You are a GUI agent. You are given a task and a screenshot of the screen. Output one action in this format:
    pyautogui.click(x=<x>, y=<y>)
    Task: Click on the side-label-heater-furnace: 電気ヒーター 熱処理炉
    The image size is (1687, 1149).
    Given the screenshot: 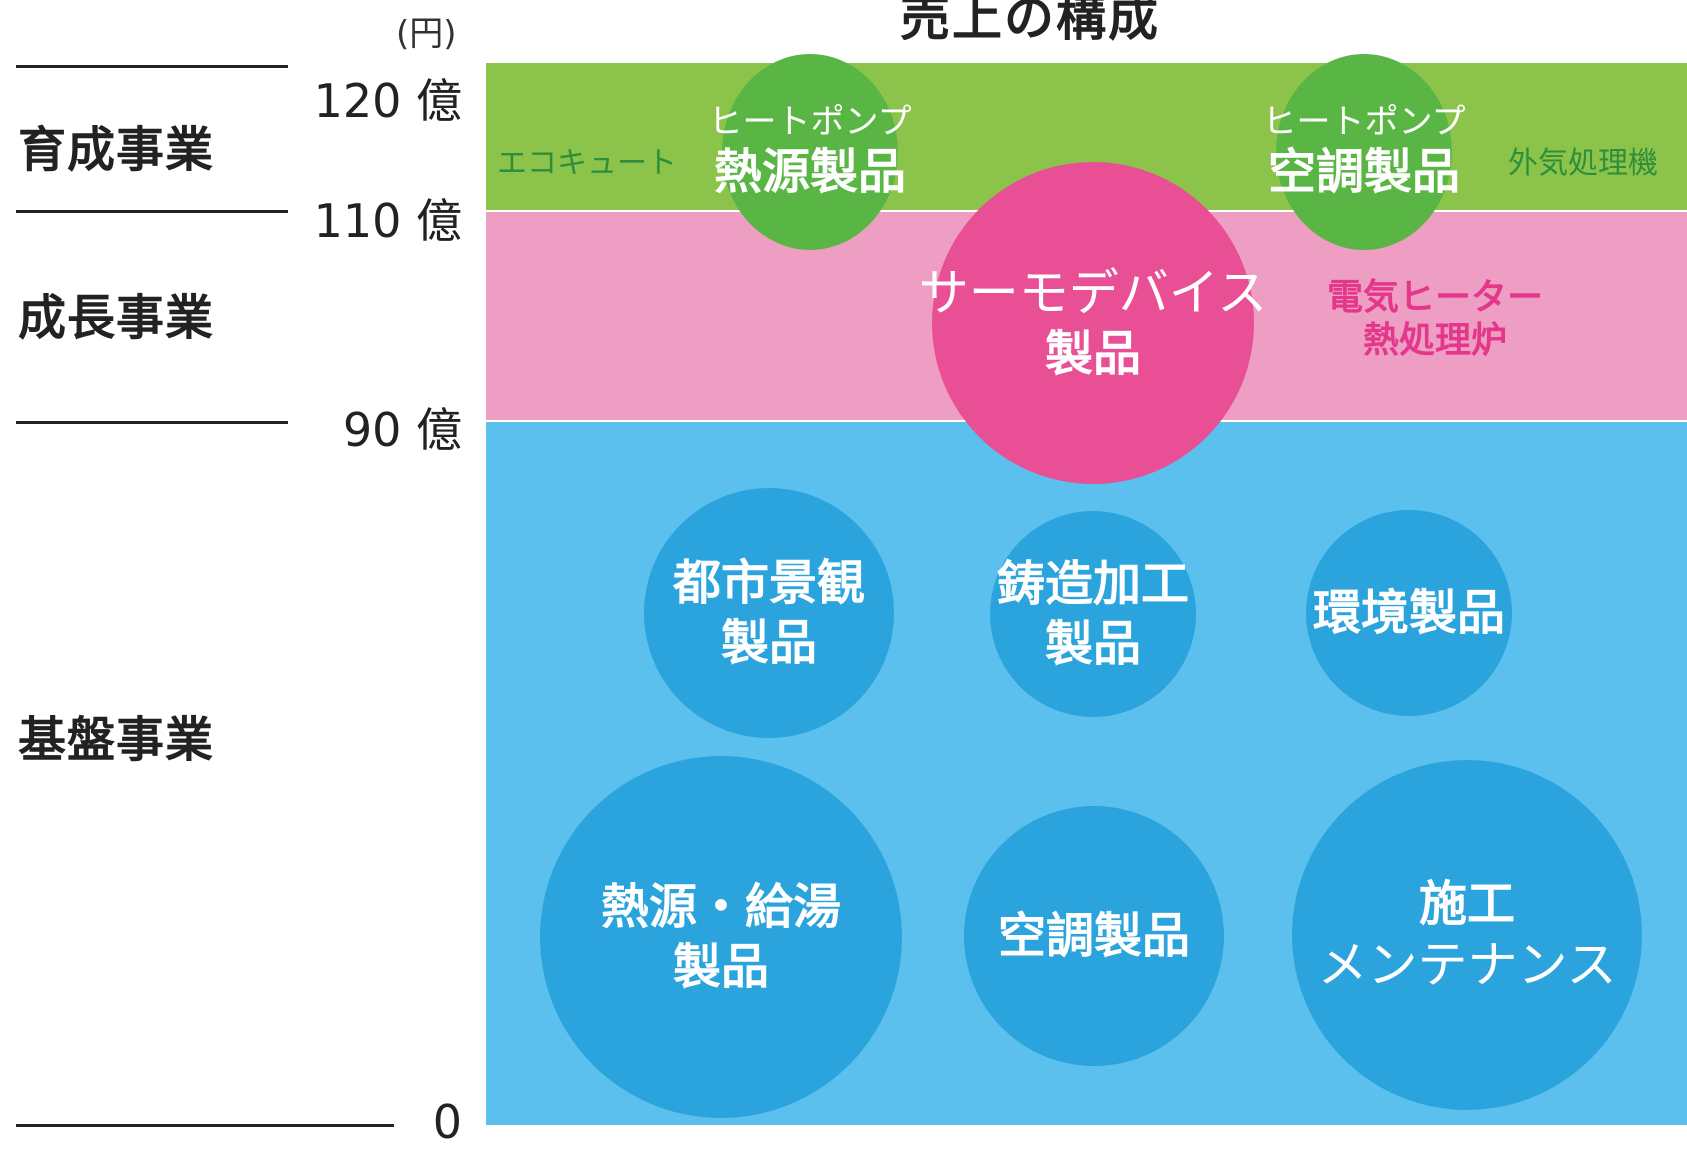 What is the action you would take?
    pyautogui.click(x=1435, y=319)
    